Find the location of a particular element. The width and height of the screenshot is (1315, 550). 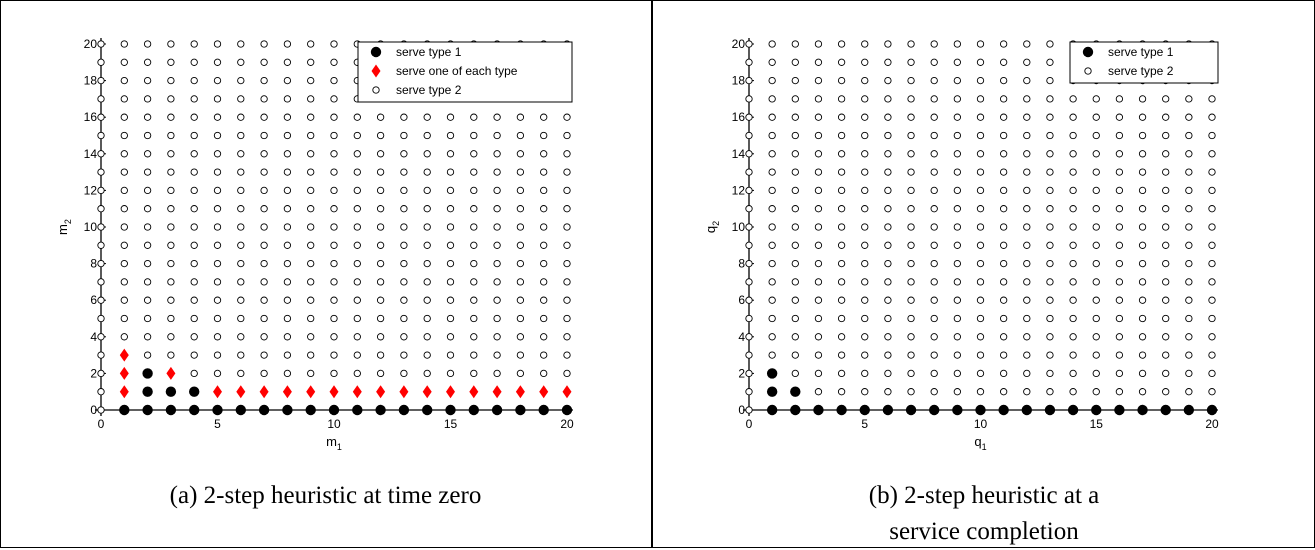

panel-a-x-tick-label: 0 is located at coordinates (101, 424).